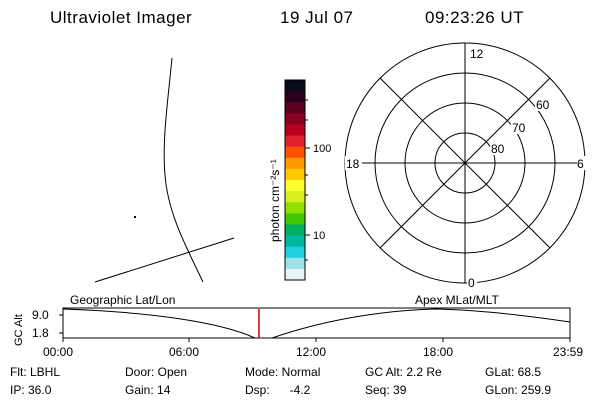 The width and height of the screenshot is (600, 400). What do you see at coordinates (403, 372) in the screenshot?
I see `status-gc-alt: GC Alt: 2.2 Re` at bounding box center [403, 372].